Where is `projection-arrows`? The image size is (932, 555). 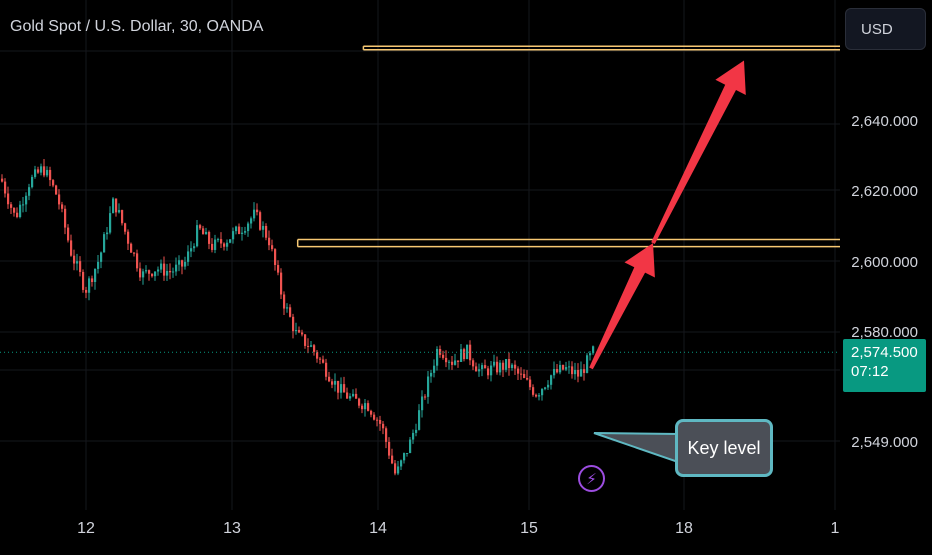 projection-arrows is located at coordinates (667, 215).